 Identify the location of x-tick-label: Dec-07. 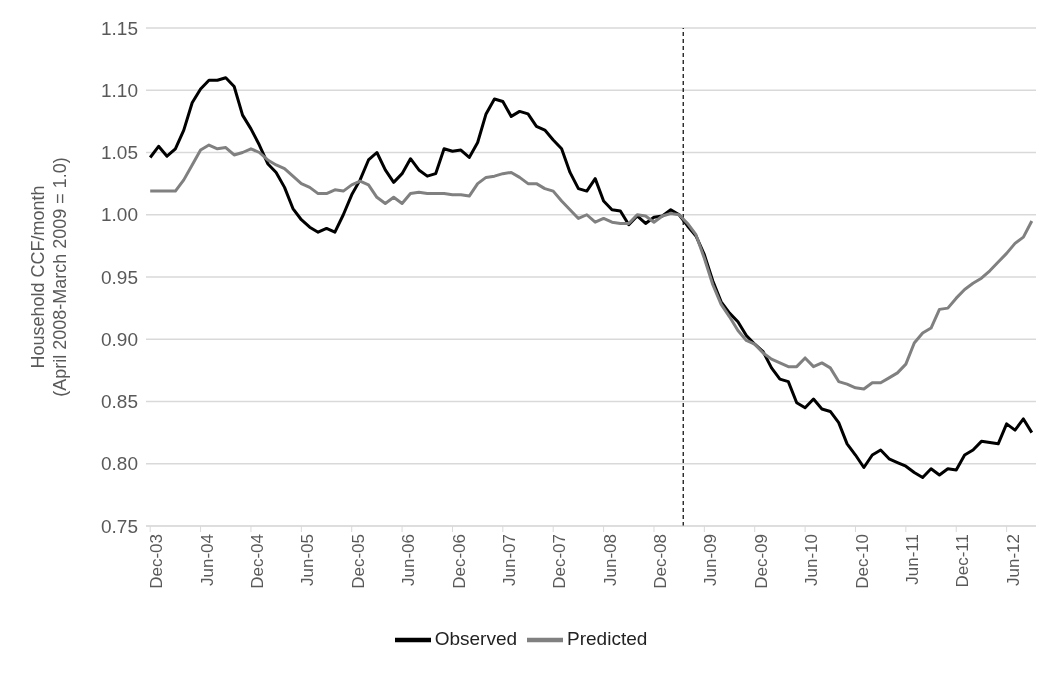
(560, 561).